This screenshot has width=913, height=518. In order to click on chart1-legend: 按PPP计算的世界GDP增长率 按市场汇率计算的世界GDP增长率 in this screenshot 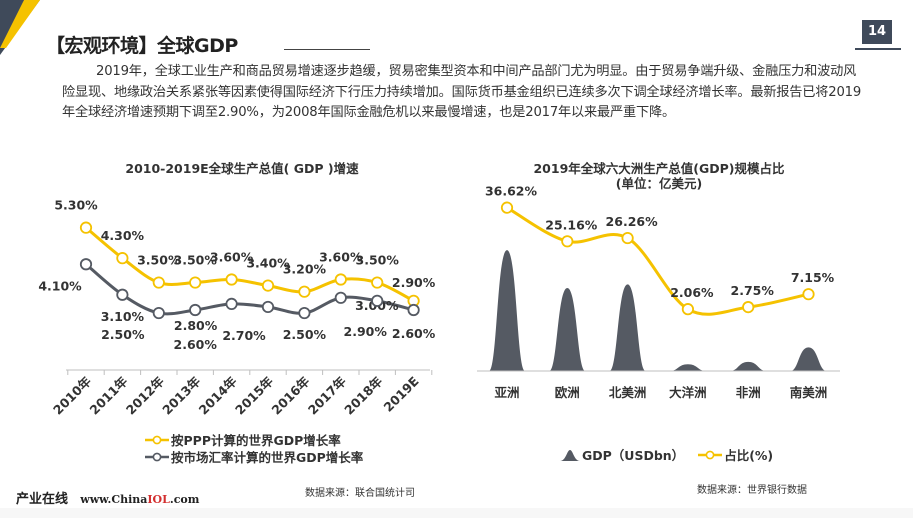, I will do `click(254, 448)`.